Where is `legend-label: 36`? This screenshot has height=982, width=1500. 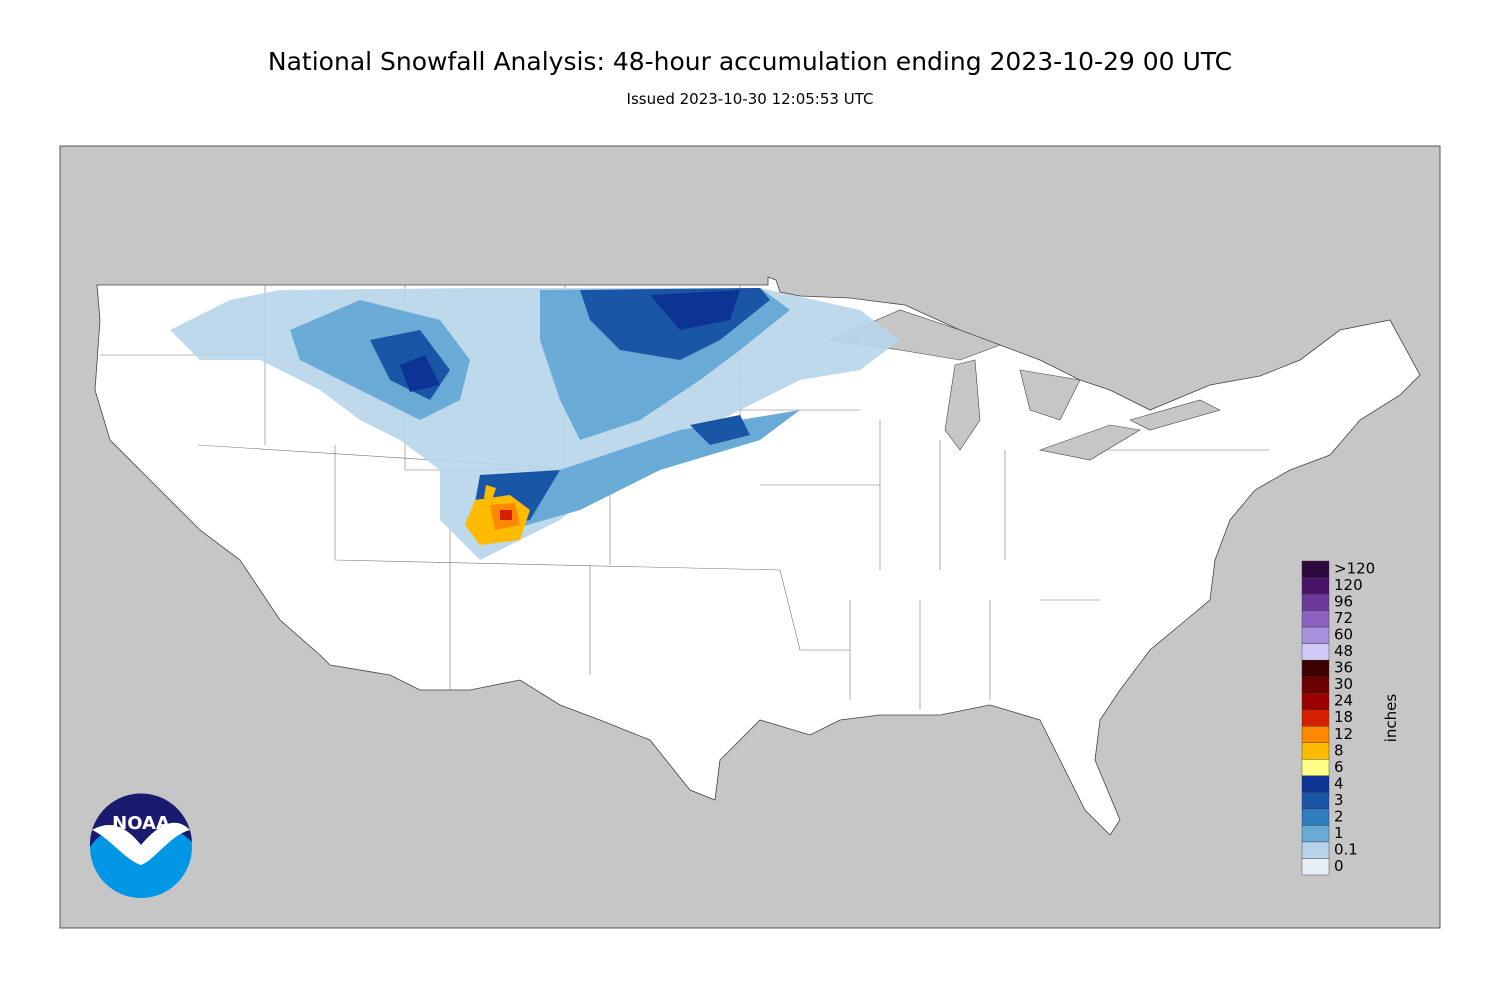 legend-label: 36 is located at coordinates (1343, 668).